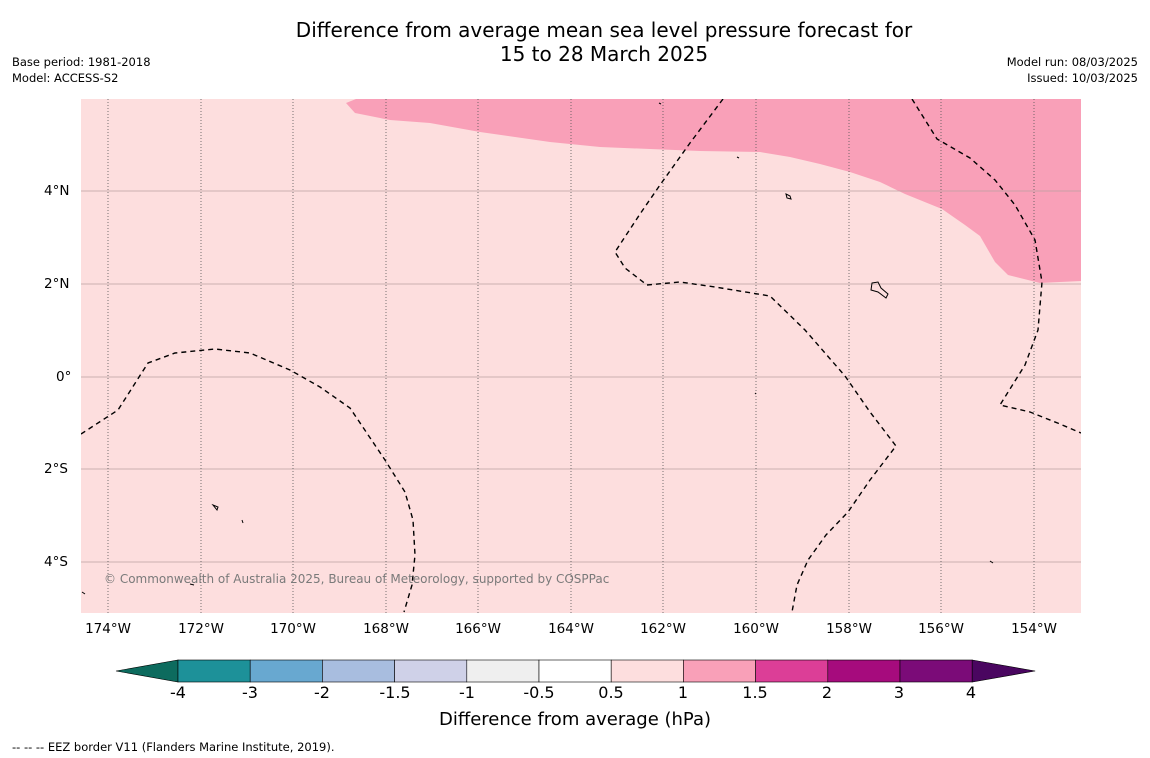 The image size is (1150, 758). What do you see at coordinates (1003, 671) in the screenshot?
I see `colorbar-extend-high` at bounding box center [1003, 671].